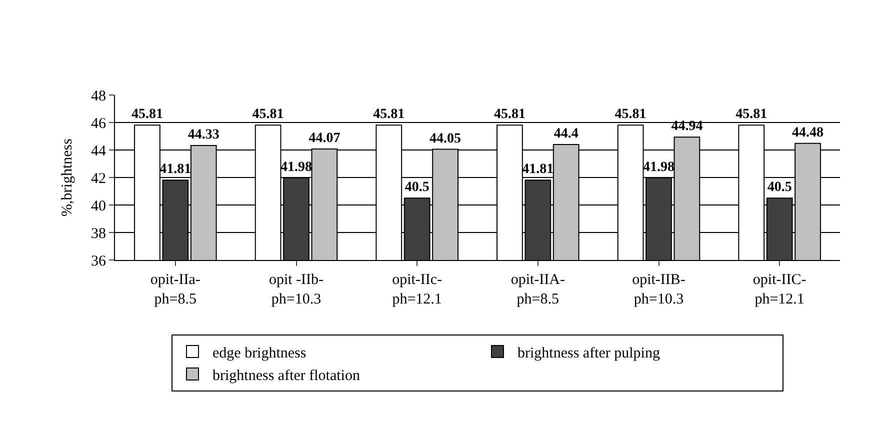 This screenshot has width=880, height=435. I want to click on y-tick-label: 46, so click(98, 124).